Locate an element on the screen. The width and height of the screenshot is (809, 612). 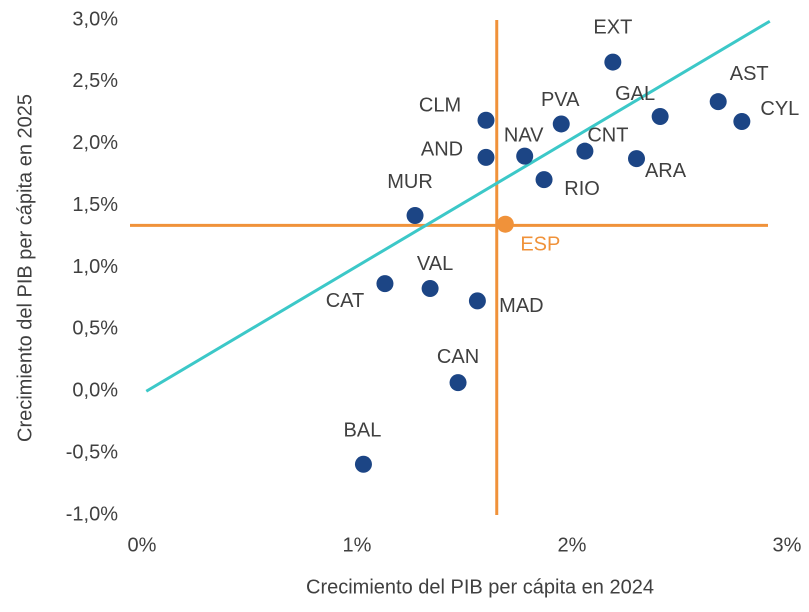
point-label: CAN is located at coordinates (458, 357).